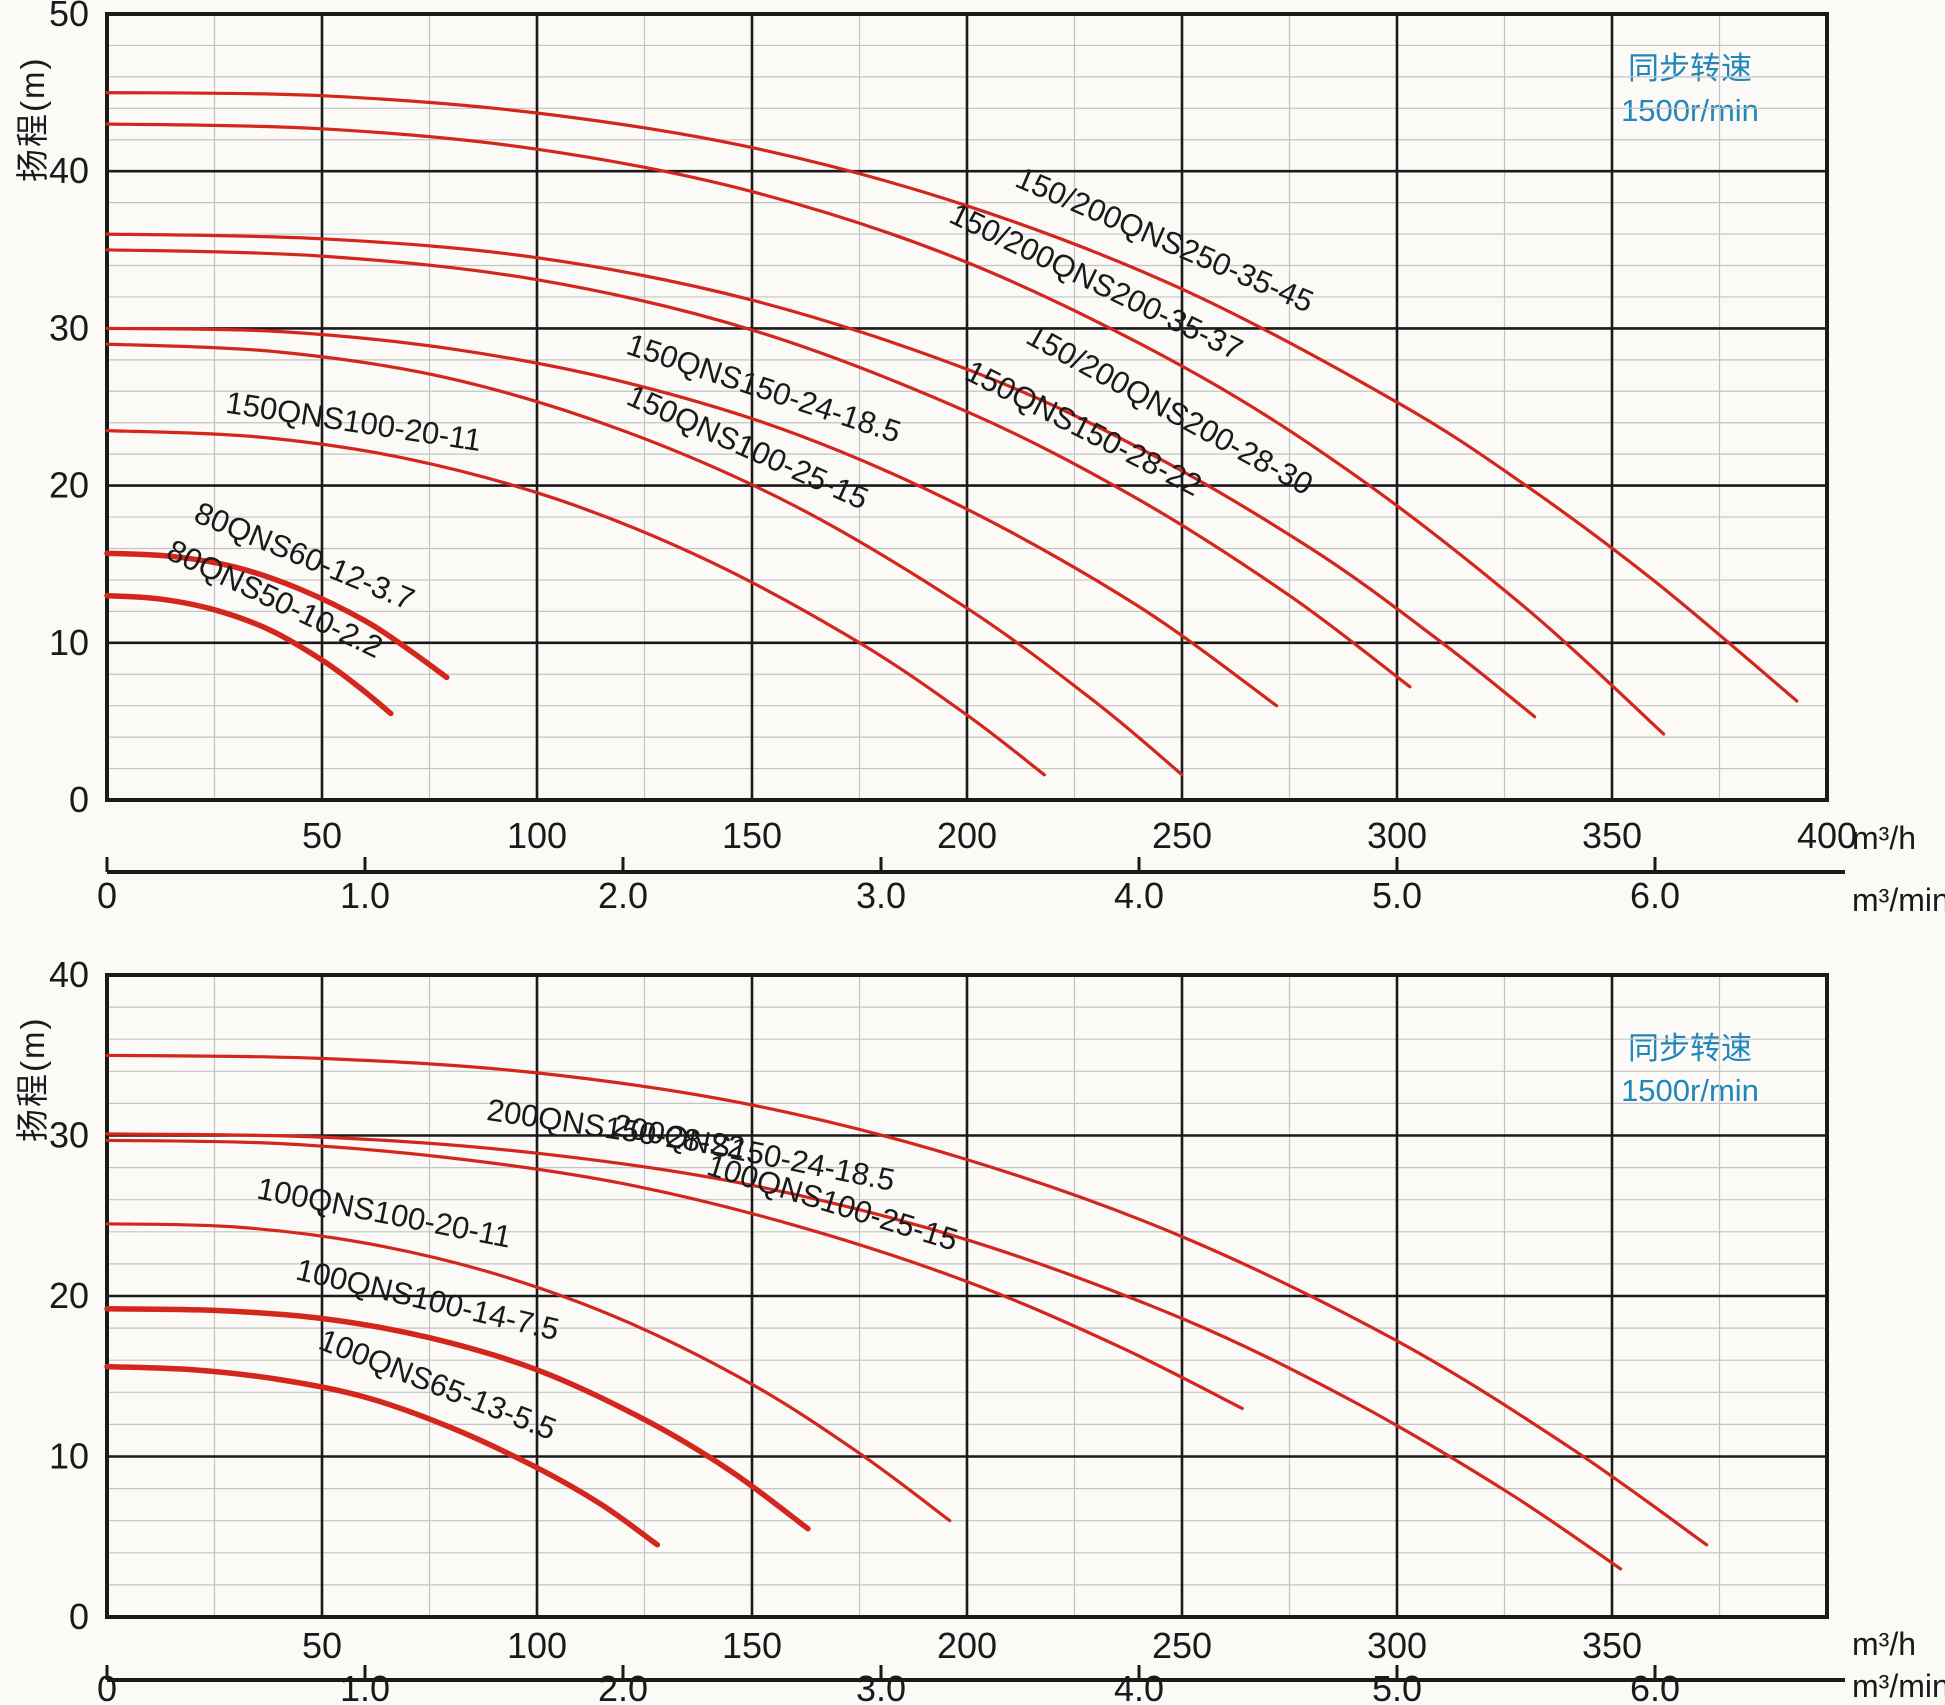 The image size is (1945, 1705). What do you see at coordinates (764, 388) in the screenshot?
I see `curve-label: 150QNS150-24-18.5` at bounding box center [764, 388].